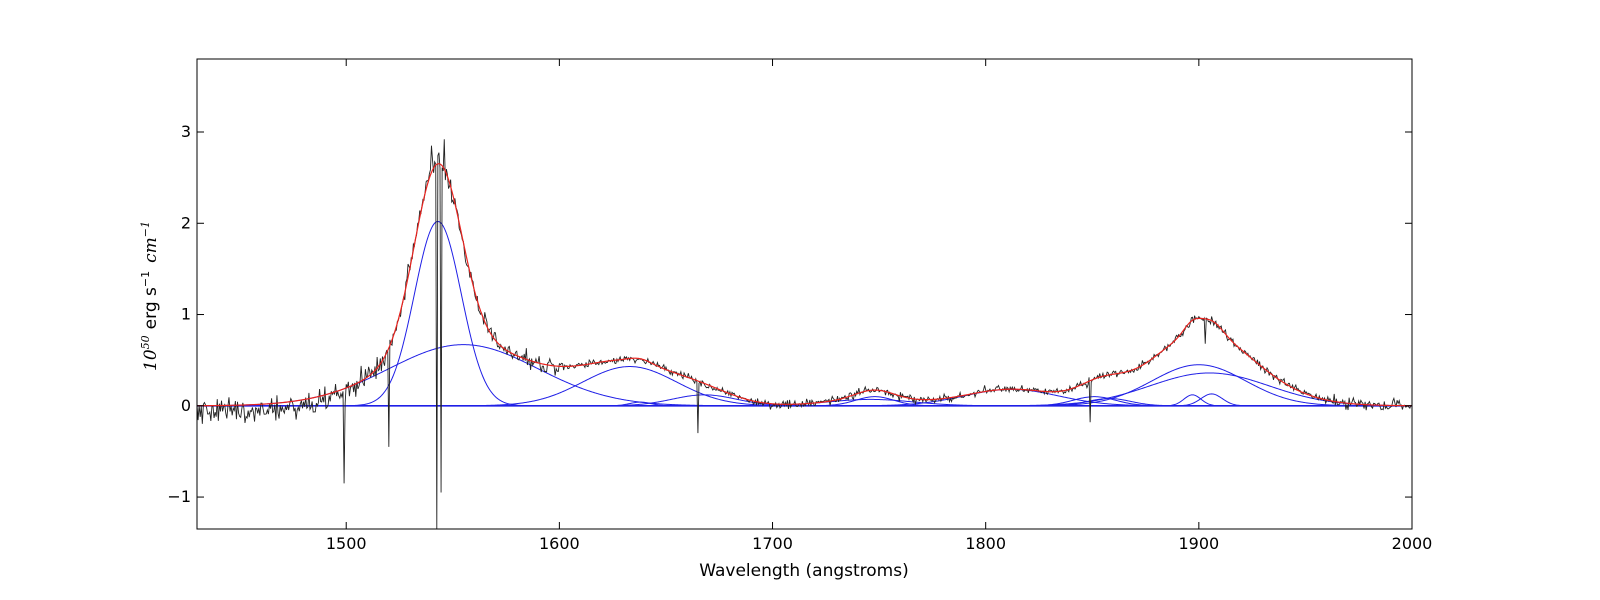  What do you see at coordinates (772, 543) in the screenshot?
I see `x-tick-label: 1700` at bounding box center [772, 543].